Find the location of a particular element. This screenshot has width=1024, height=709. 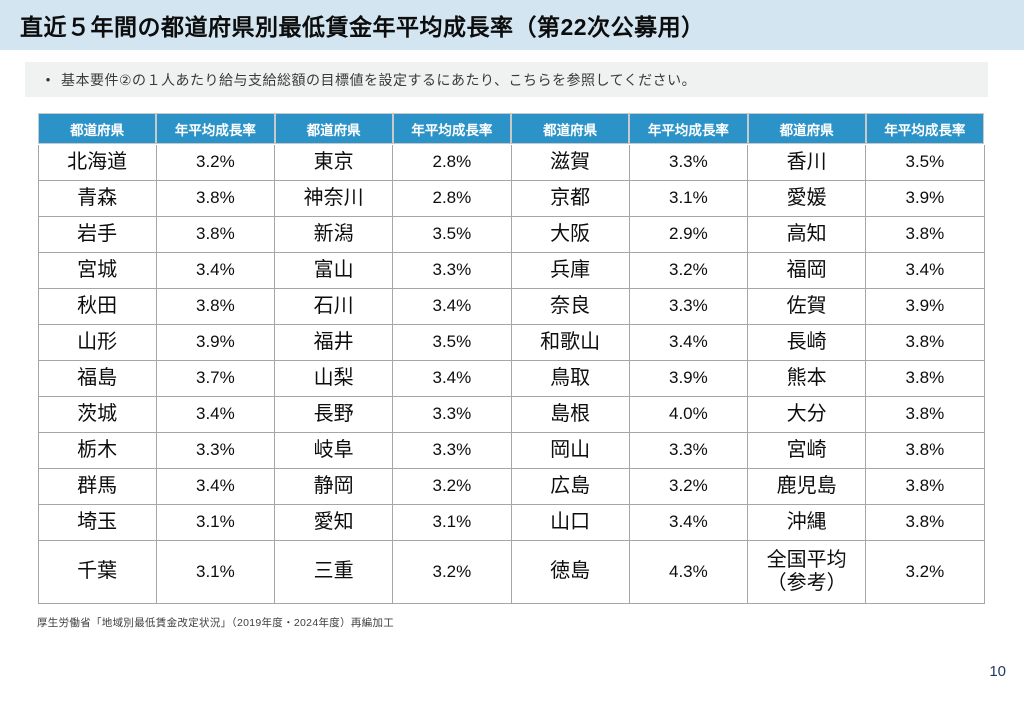

table-row: 岩手 3.8% 新潟 3.5% 大阪 2.9% 高知 3.8% is located at coordinates (511, 234).